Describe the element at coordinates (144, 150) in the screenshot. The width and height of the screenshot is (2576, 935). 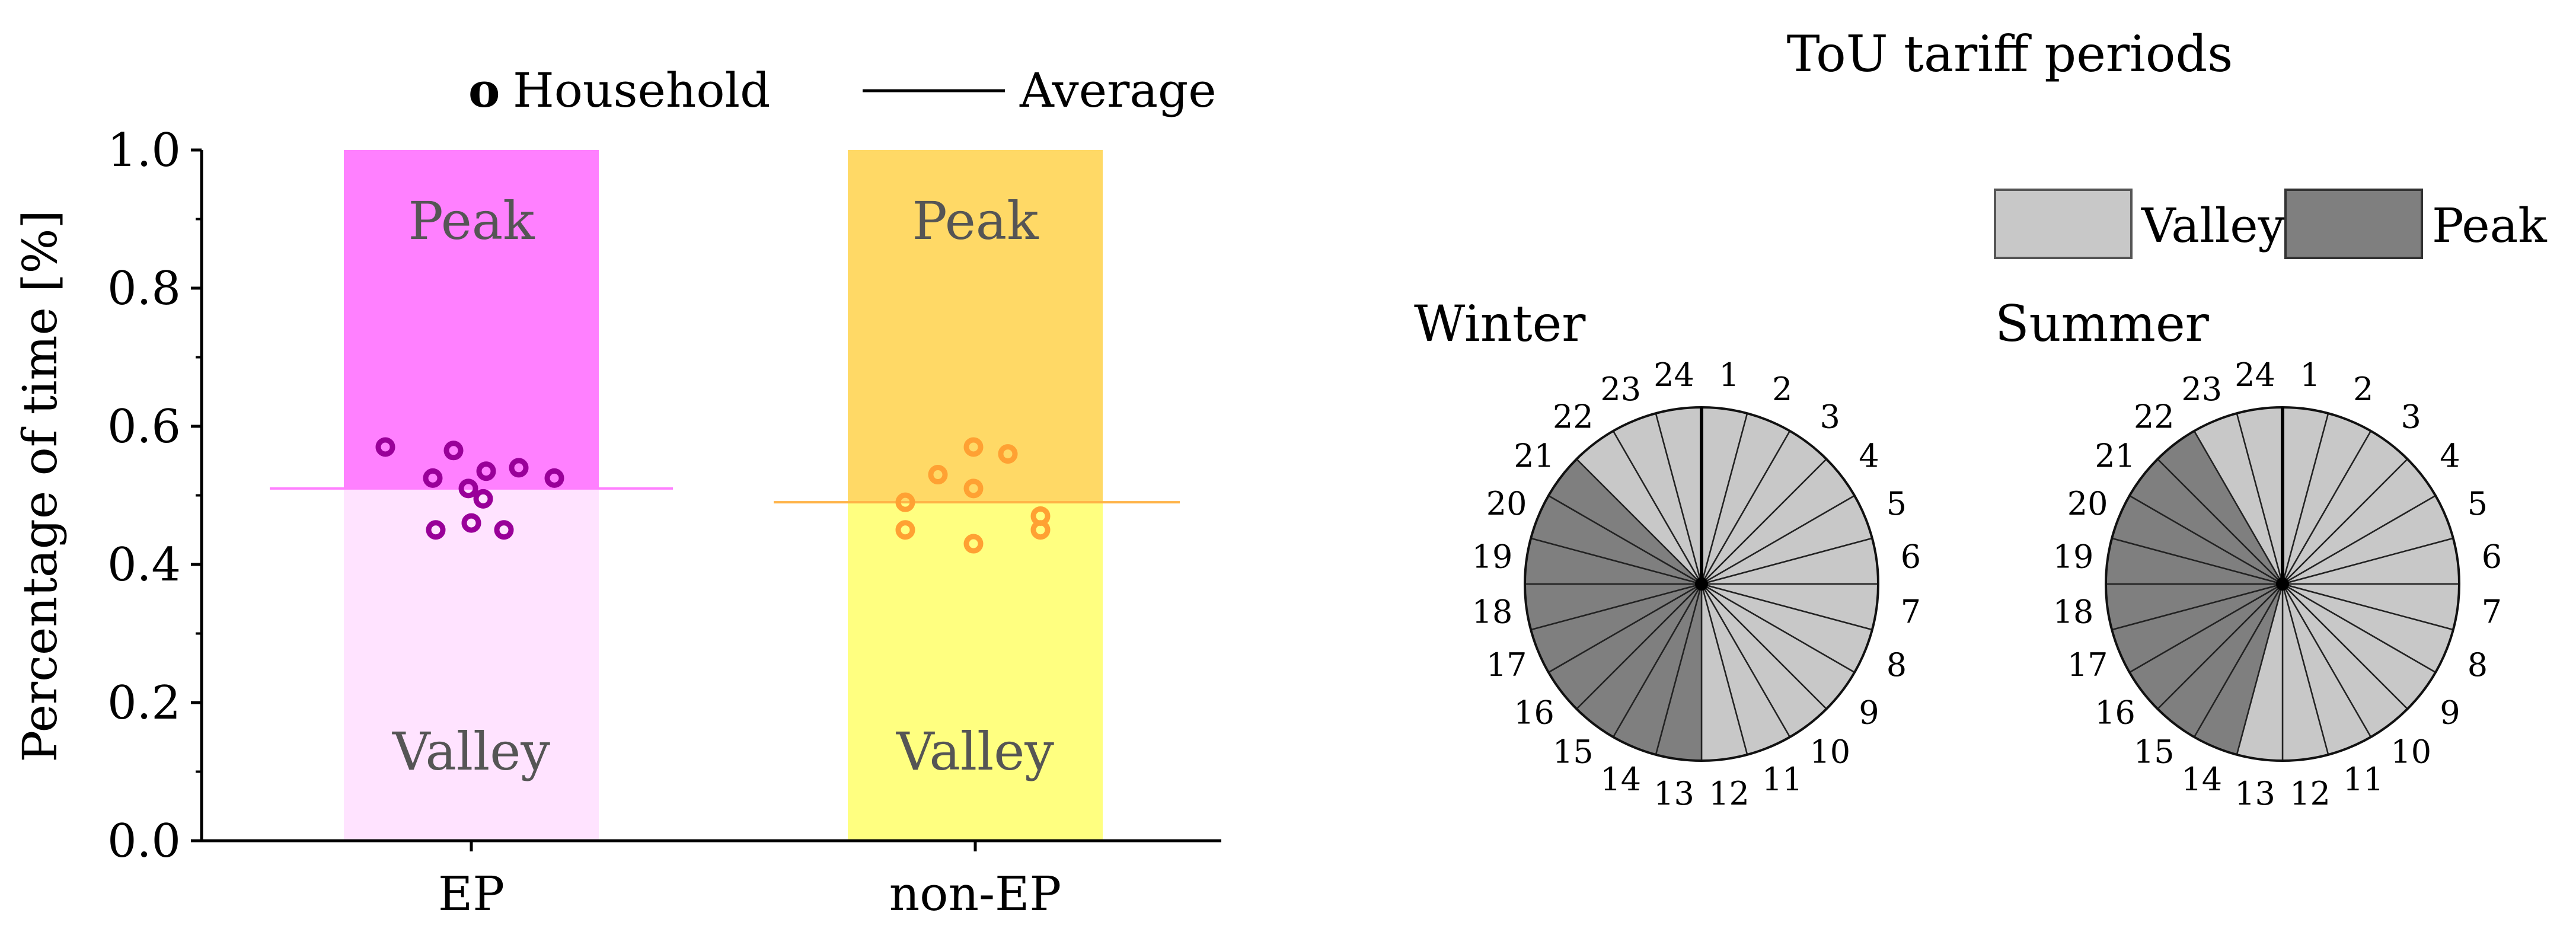
I see `y-tick-label: 1.0` at that location.